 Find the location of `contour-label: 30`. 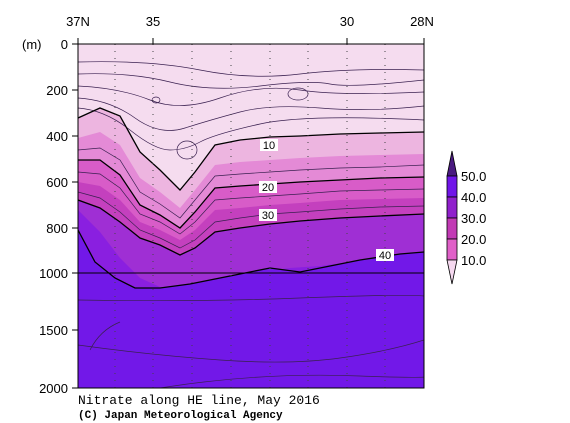

contour-label: 30 is located at coordinates (268, 215).